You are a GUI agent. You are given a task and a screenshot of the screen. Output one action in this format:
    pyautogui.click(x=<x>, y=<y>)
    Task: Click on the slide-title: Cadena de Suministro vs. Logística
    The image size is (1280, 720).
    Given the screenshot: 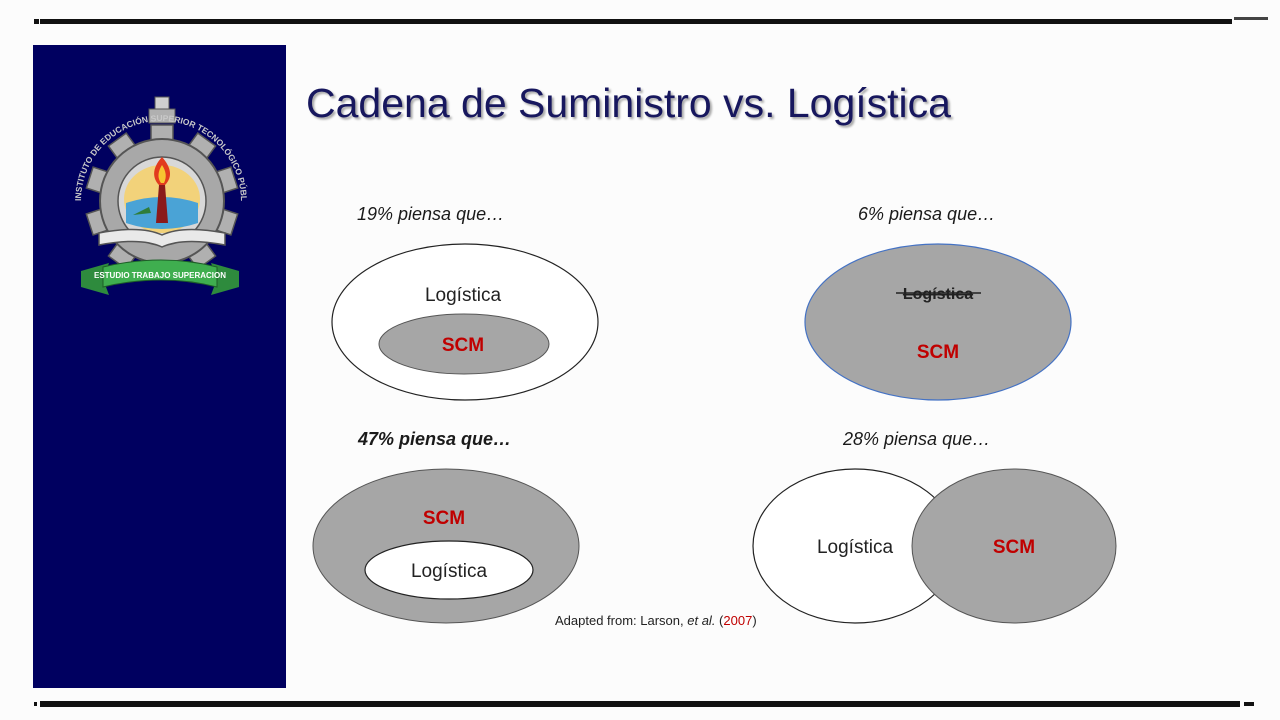 What is the action you would take?
    pyautogui.click(x=628, y=103)
    